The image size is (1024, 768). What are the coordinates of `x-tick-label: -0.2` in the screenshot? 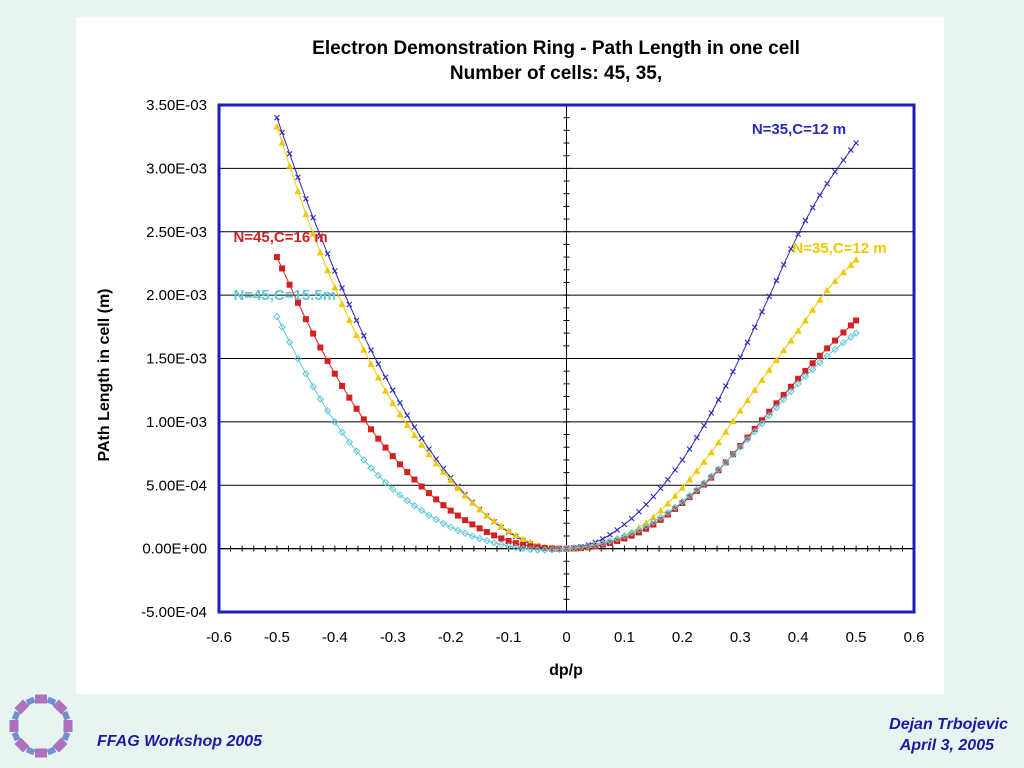 It's located at (451, 637).